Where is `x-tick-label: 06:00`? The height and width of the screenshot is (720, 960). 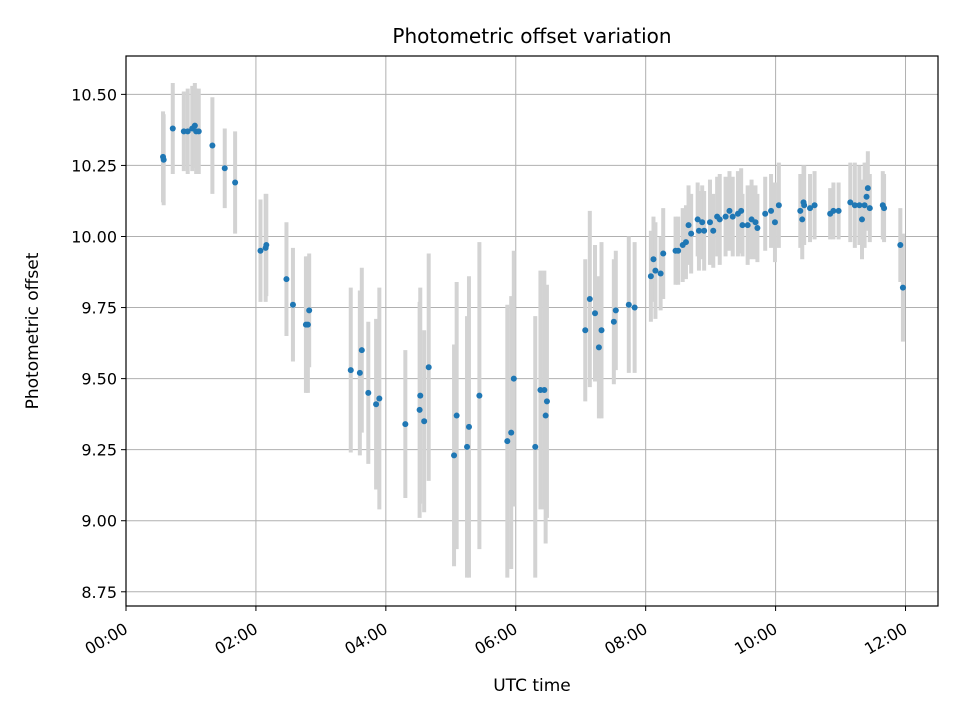 x-tick-label: 06:00 is located at coordinates (495, 639).